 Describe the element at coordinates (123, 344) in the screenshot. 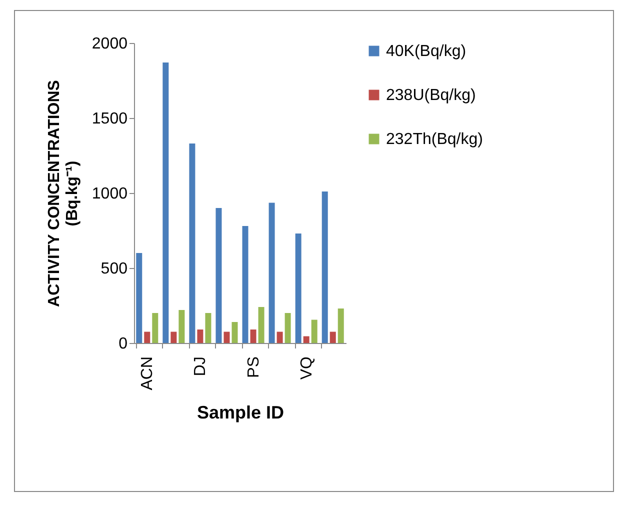

I see `y-tick-label: 0` at that location.